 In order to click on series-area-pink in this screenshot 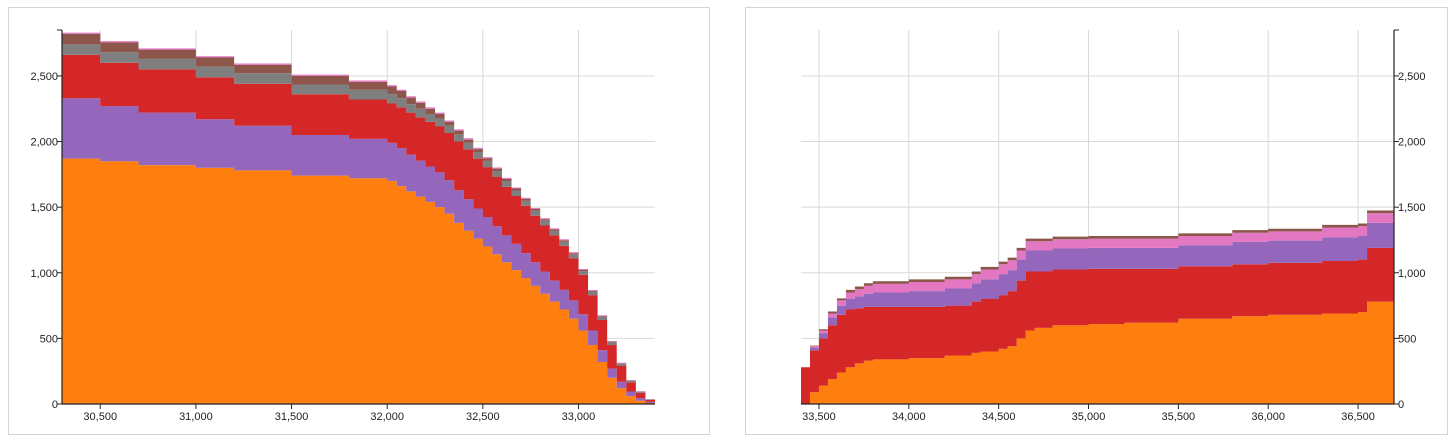, I will do `click(1097, 289)`.